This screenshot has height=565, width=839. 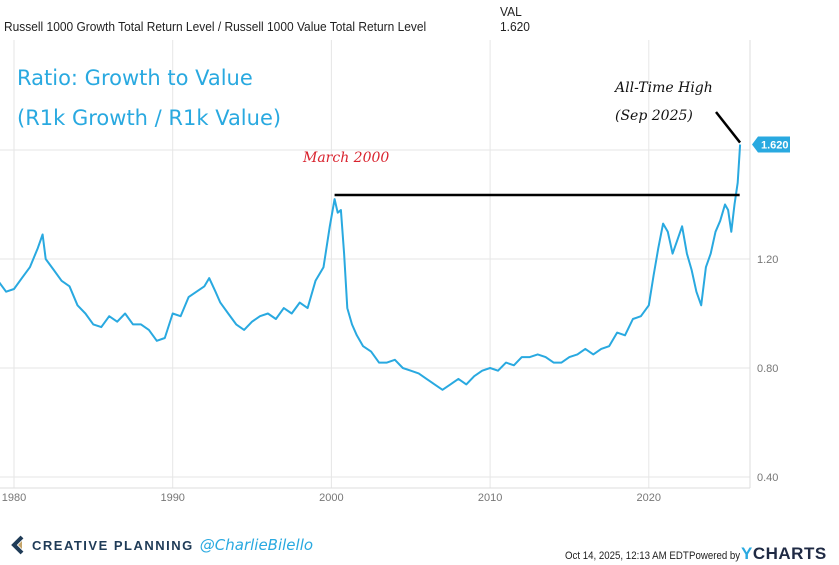 I want to click on brand-name: CREATIVE PLANNING, so click(x=113, y=545).